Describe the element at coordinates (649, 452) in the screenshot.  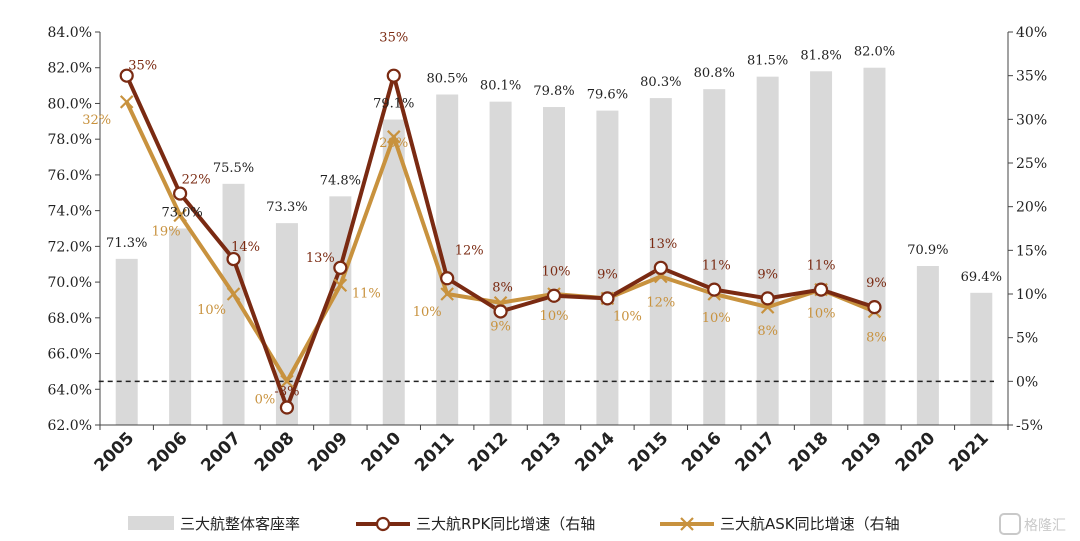
I see `x-tick-label-2015: 2015` at that location.